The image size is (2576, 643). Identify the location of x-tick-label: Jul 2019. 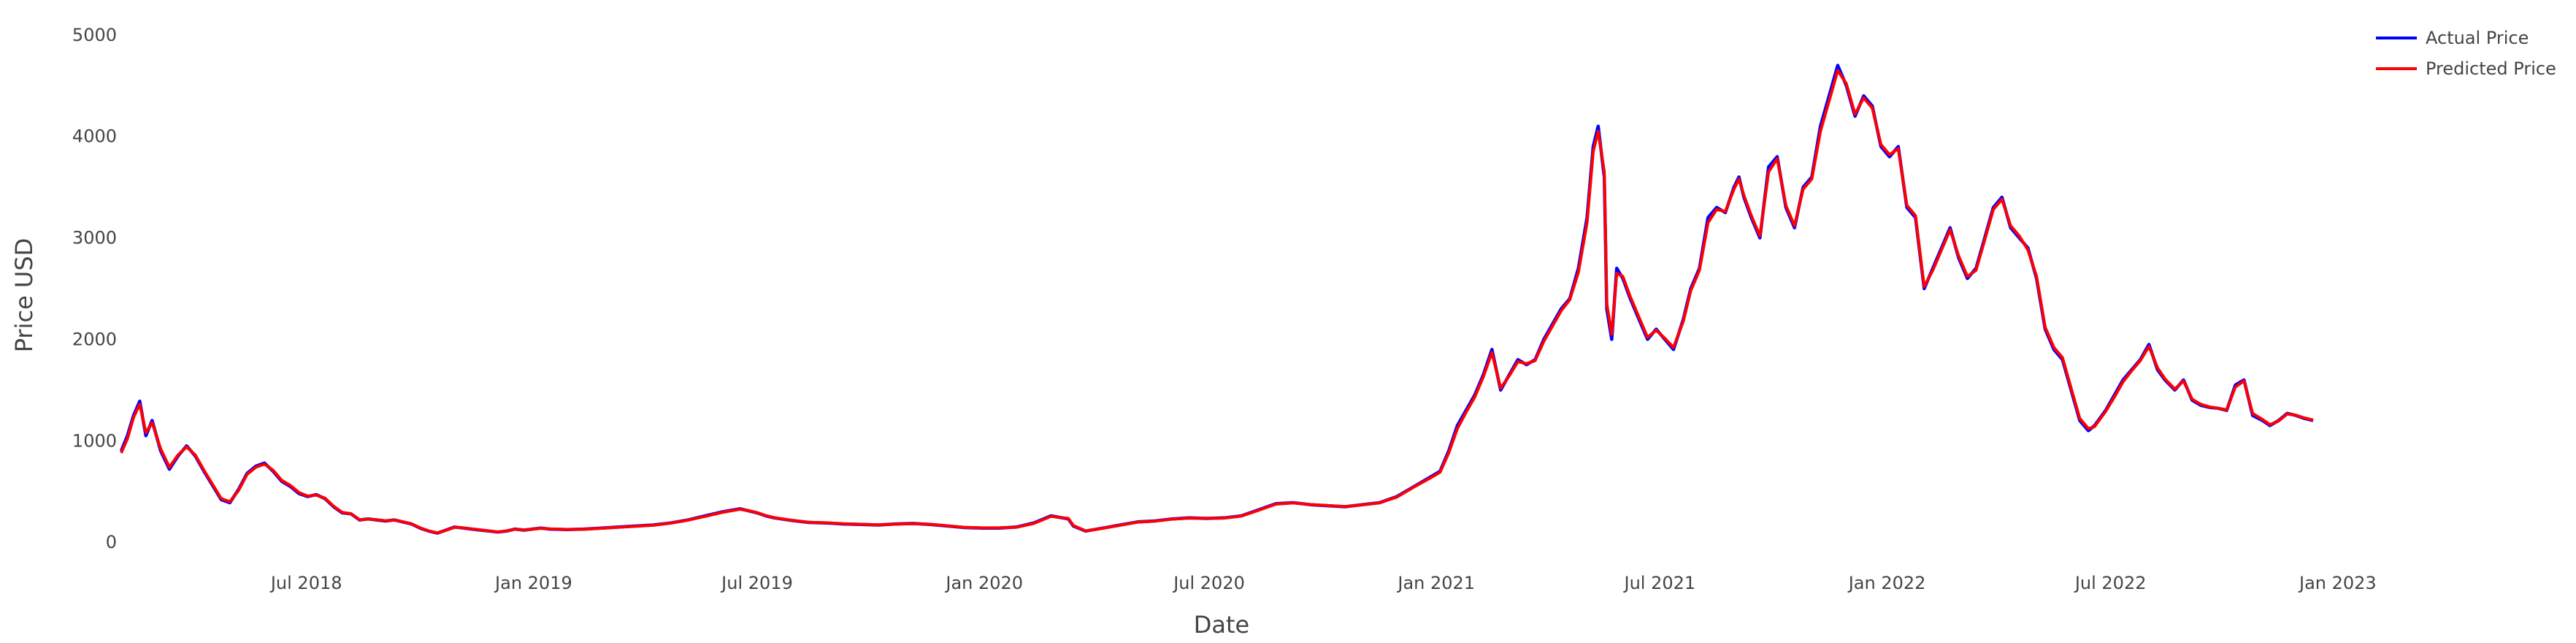
(756, 583).